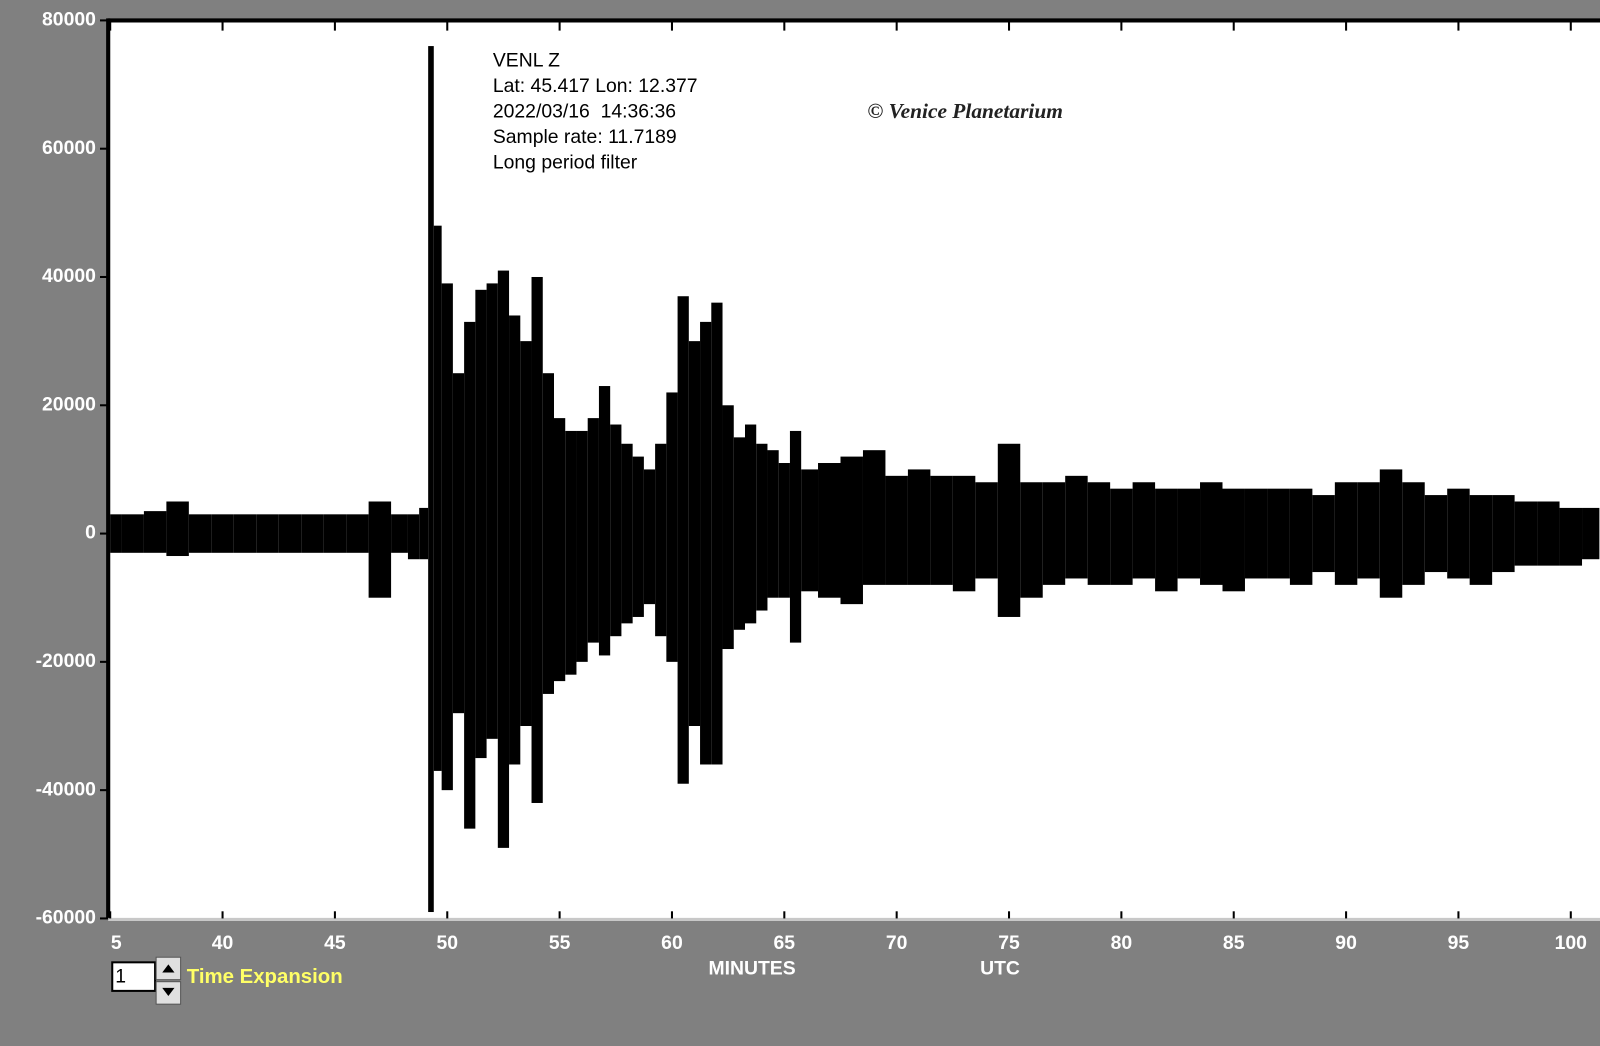  Describe the element at coordinates (69, 148) in the screenshot. I see `y-tick-label: 60000` at that location.